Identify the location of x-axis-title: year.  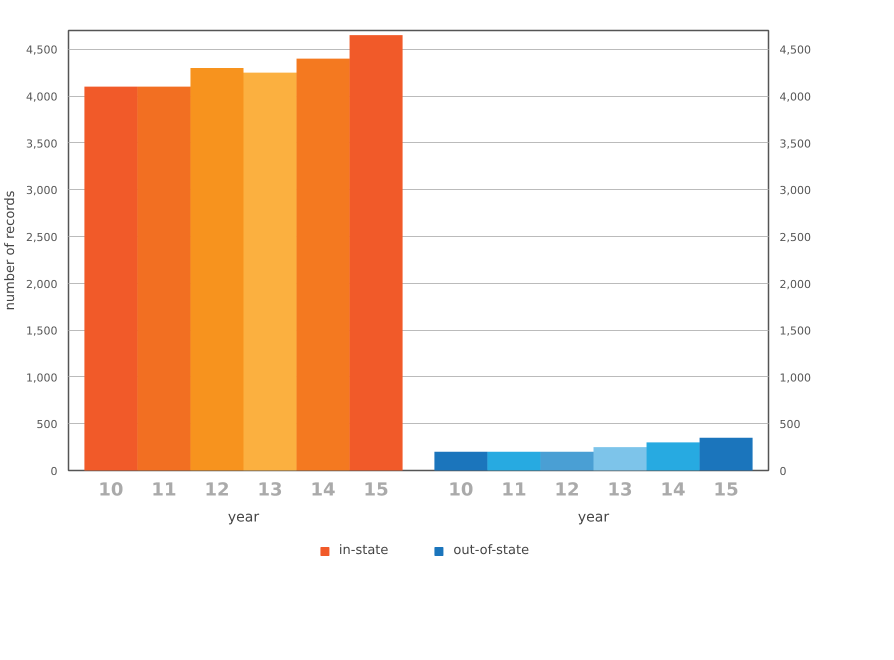
(244, 518).